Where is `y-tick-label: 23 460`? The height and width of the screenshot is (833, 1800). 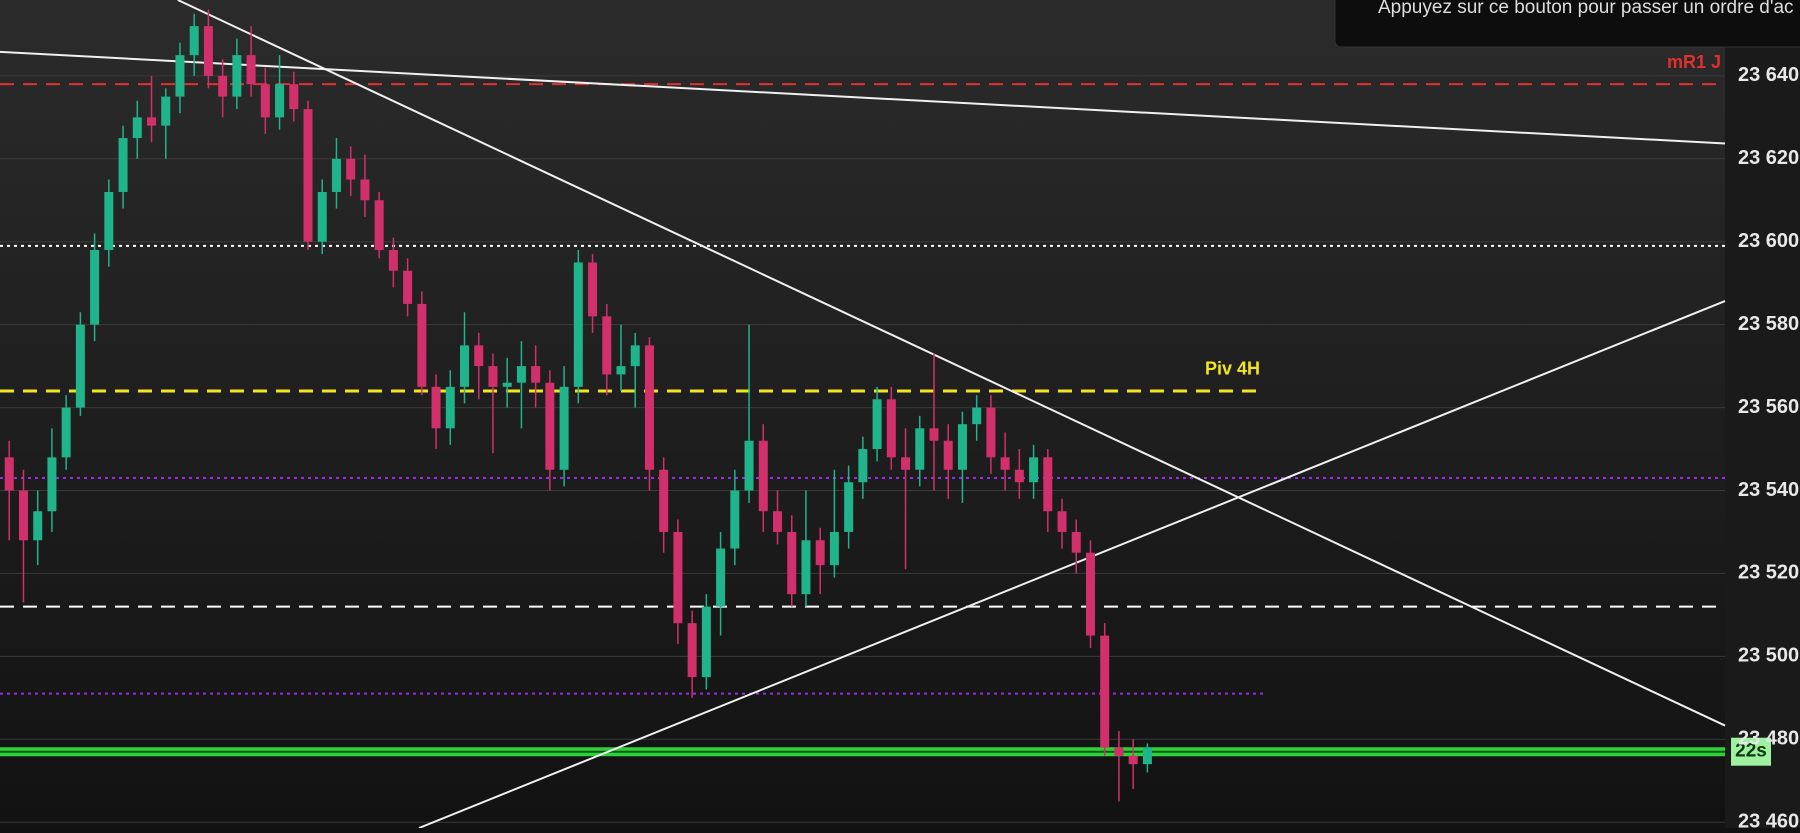 y-tick-label: 23 460 is located at coordinates (1768, 819).